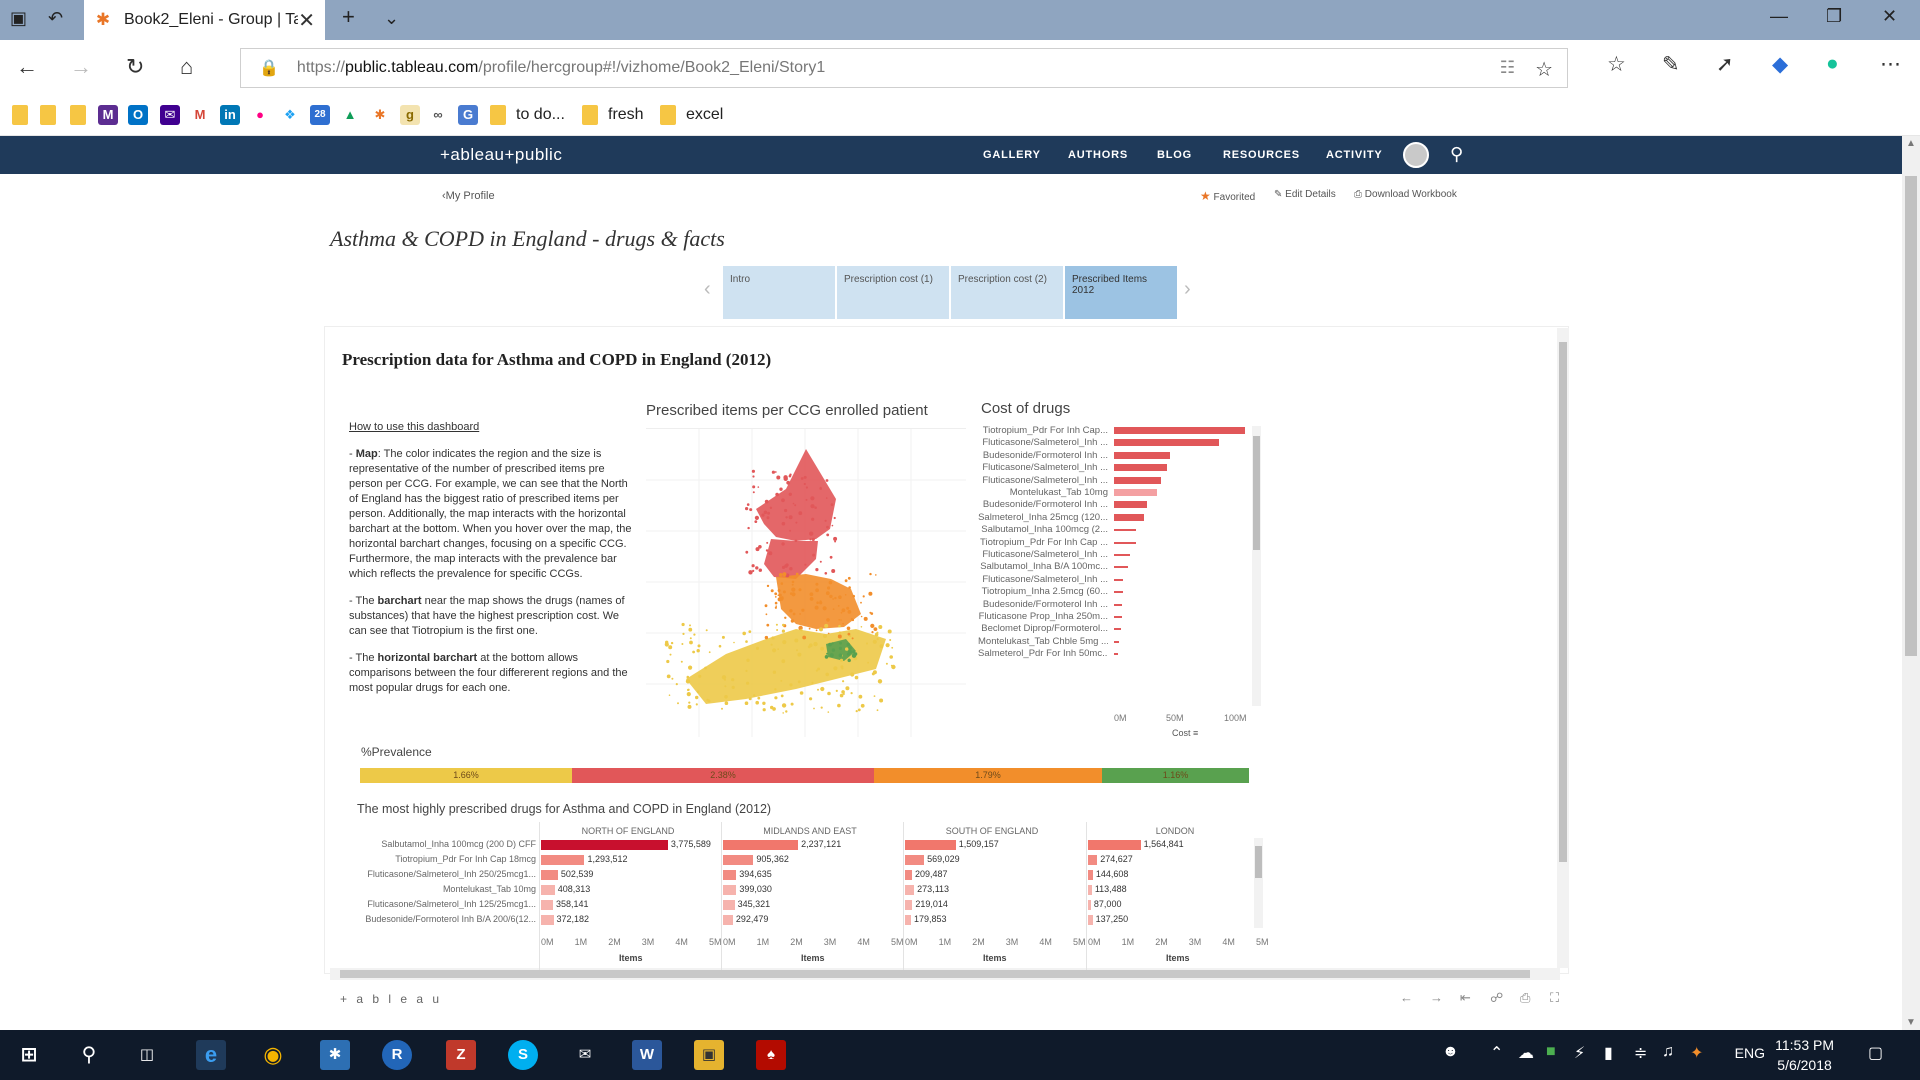 The width and height of the screenshot is (1920, 1080). Describe the element at coordinates (1804, 1055) in the screenshot. I see `clock: 11:53 PM 5/6/2018` at that location.